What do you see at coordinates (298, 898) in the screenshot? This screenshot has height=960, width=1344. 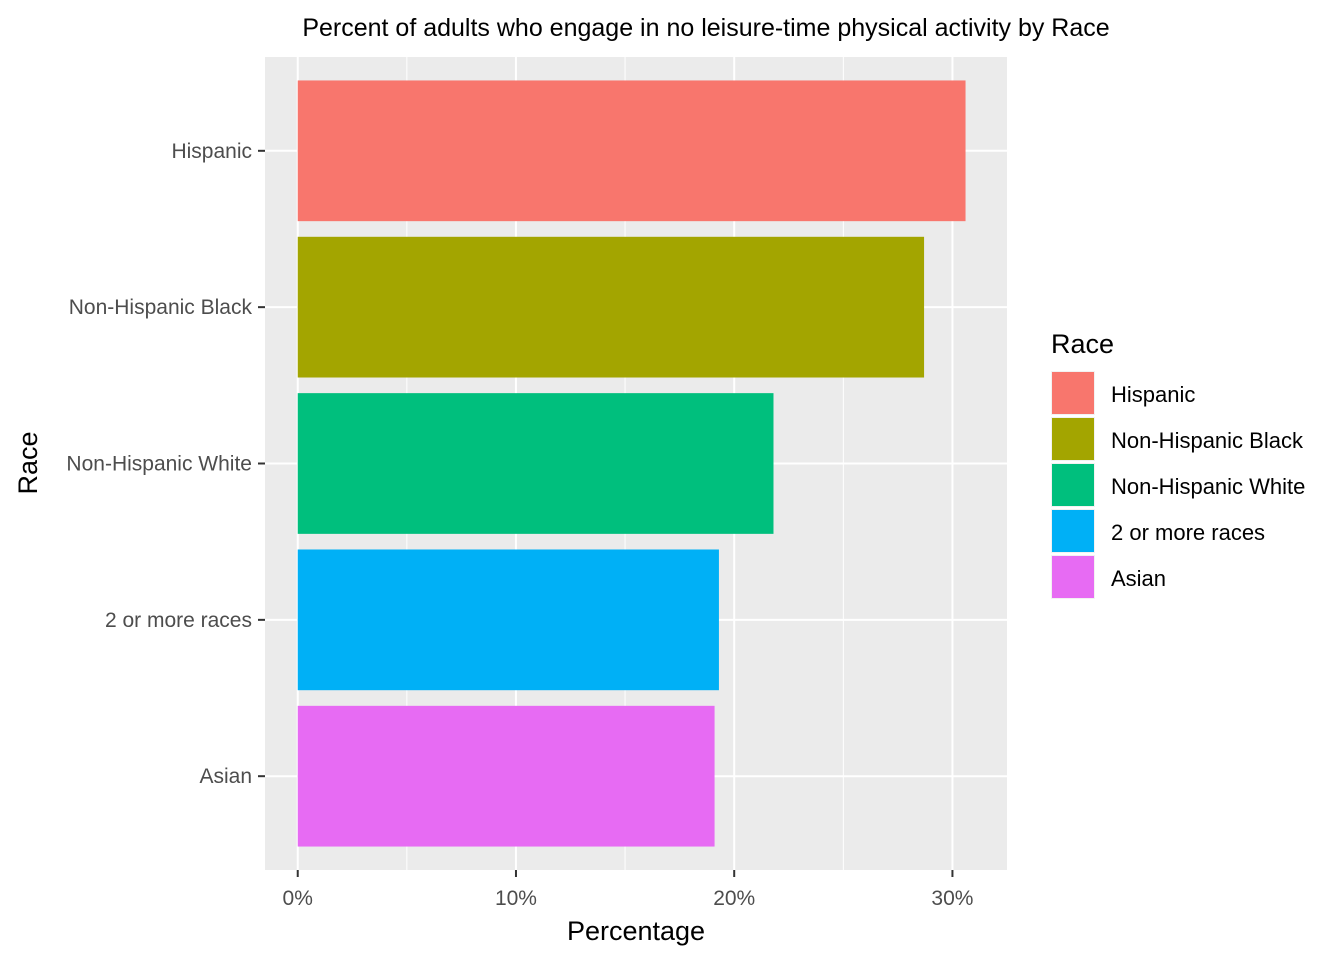 I see `x-tick-label: 0%` at bounding box center [298, 898].